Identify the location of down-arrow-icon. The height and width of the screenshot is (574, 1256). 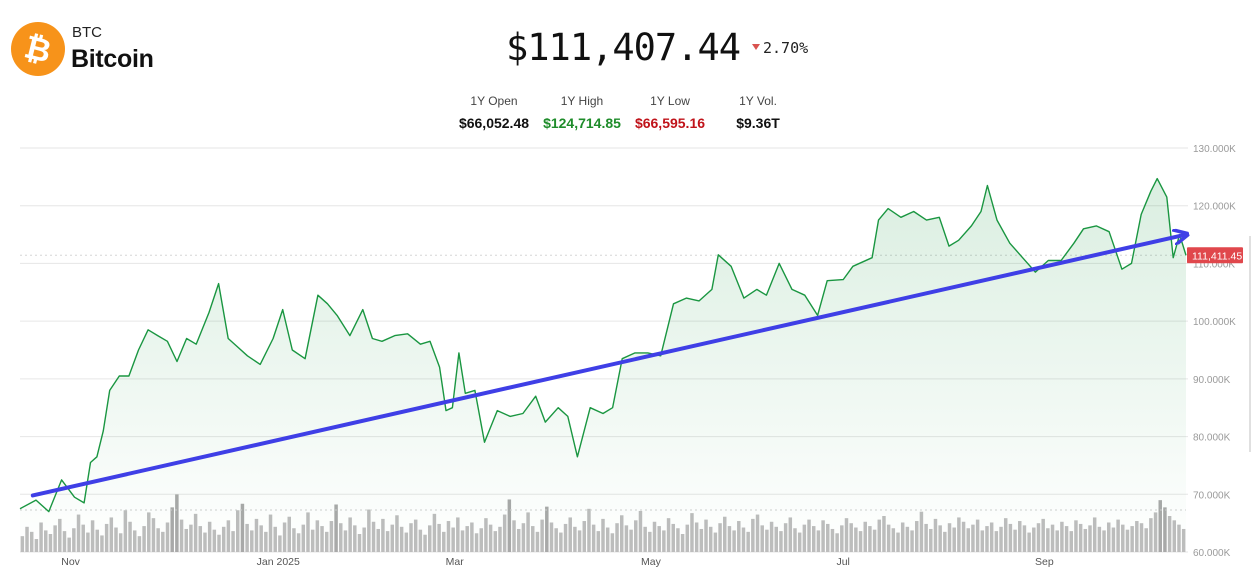
(756, 47).